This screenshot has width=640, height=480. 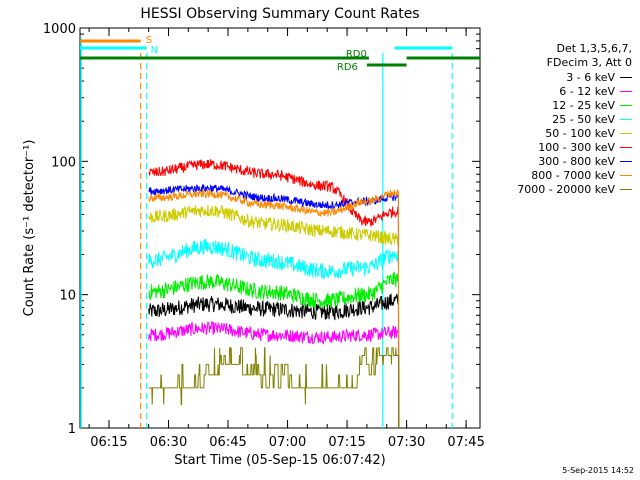 I want to click on x-tick-label: 07:30, so click(x=406, y=442).